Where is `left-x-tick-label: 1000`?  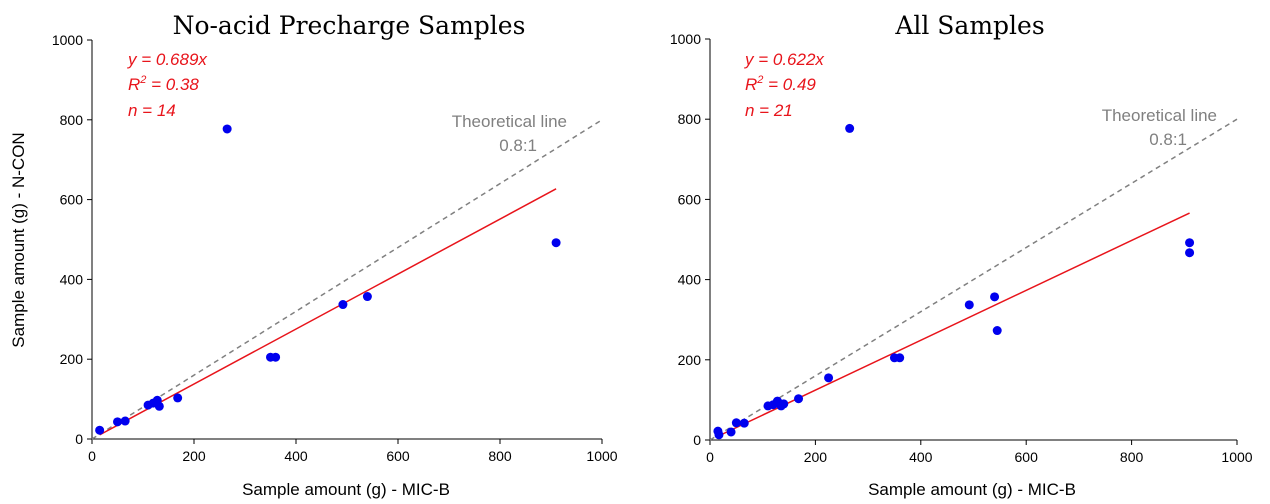
left-x-tick-label: 1000 is located at coordinates (601, 456).